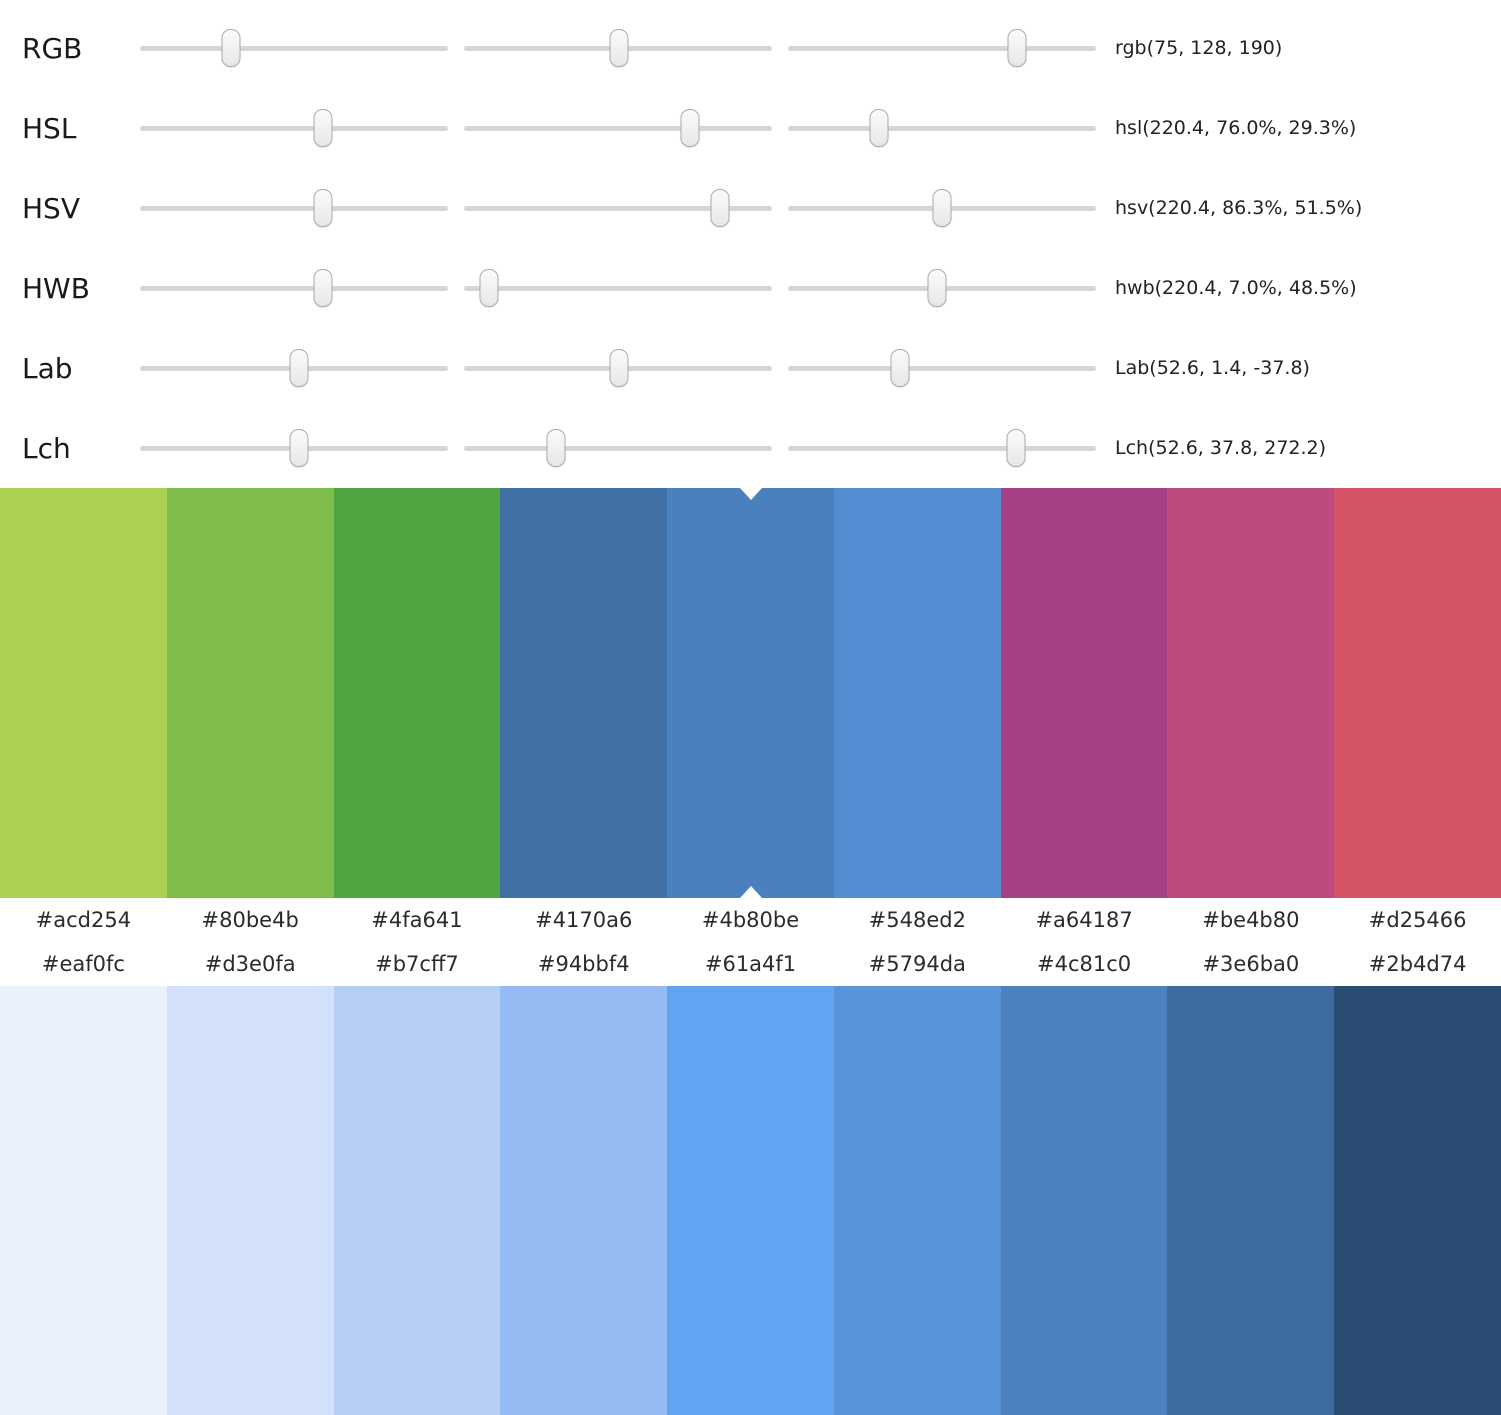 The image size is (1501, 1415). Describe the element at coordinates (1417, 920) in the screenshot. I see `hex-label: #d25466` at that location.